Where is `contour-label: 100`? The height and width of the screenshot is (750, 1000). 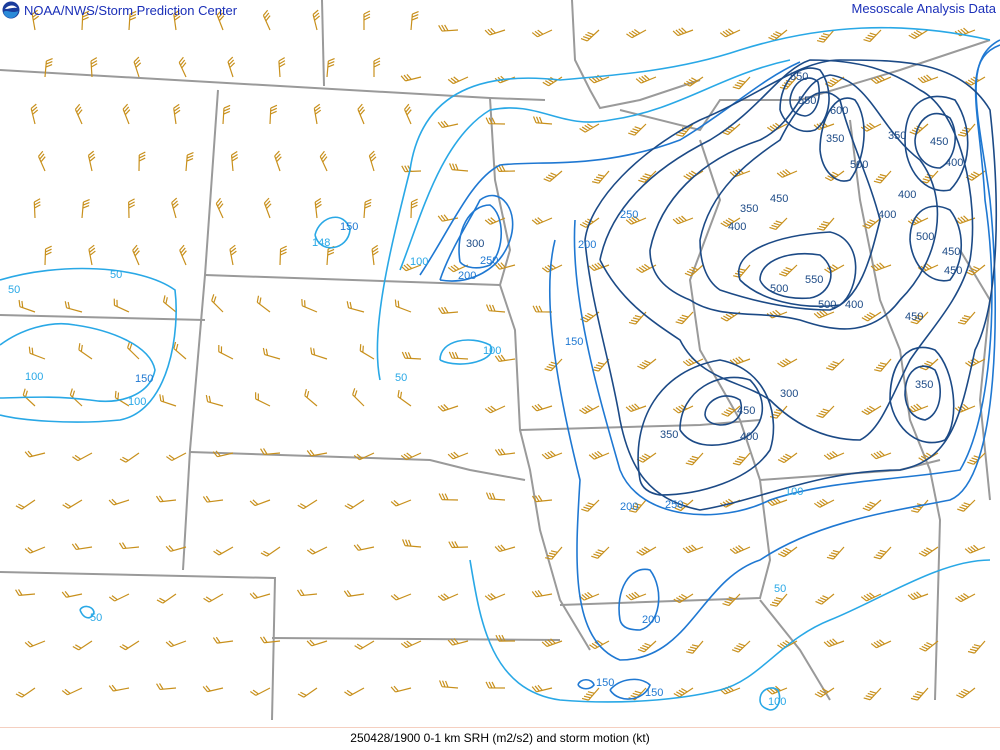
contour-label: 100 is located at coordinates (419, 262).